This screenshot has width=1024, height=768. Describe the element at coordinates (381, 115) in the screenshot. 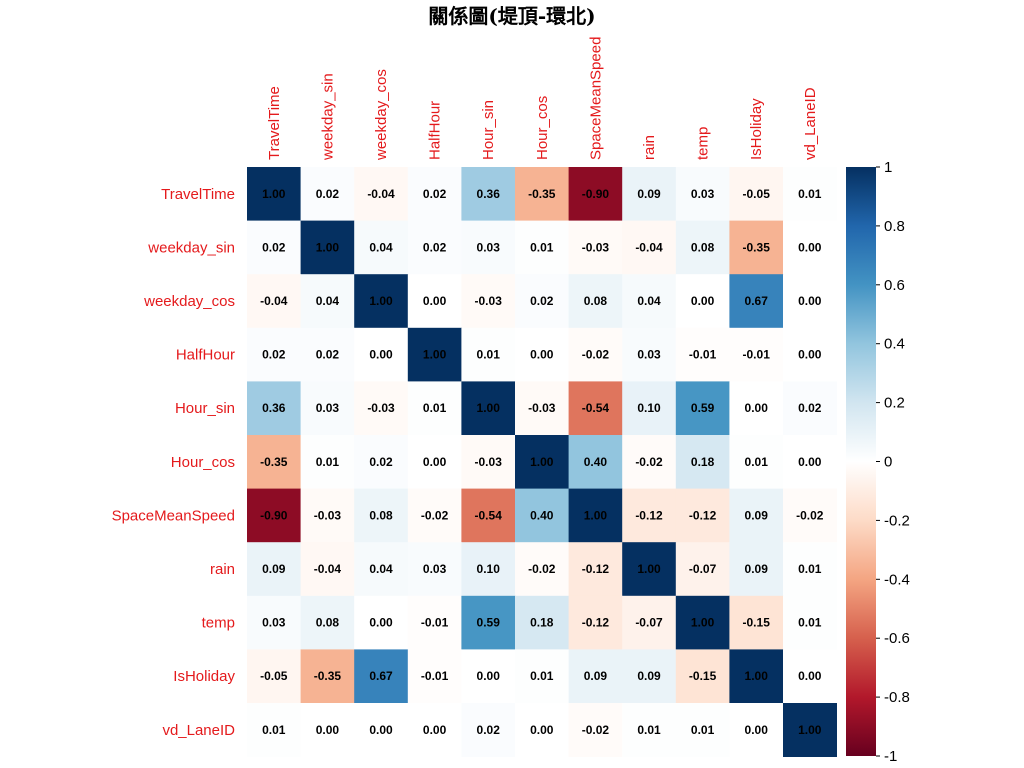

I see `column-label: weekday_cos` at that location.